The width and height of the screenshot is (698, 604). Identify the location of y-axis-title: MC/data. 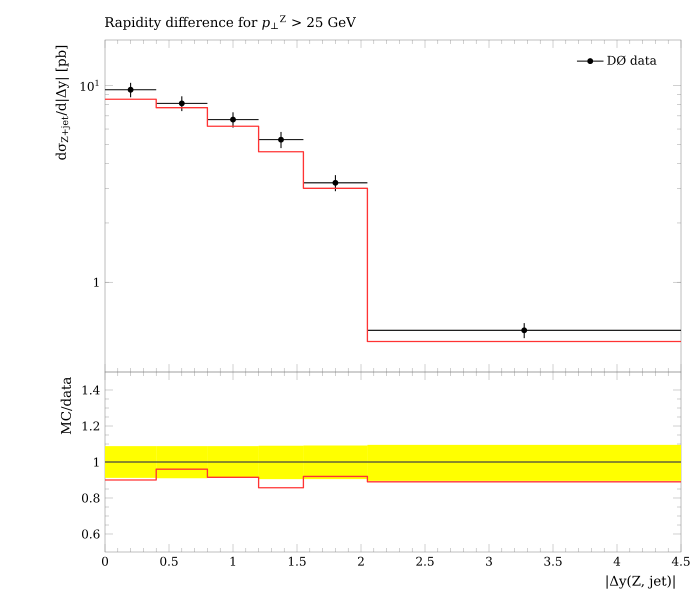
(66, 405).